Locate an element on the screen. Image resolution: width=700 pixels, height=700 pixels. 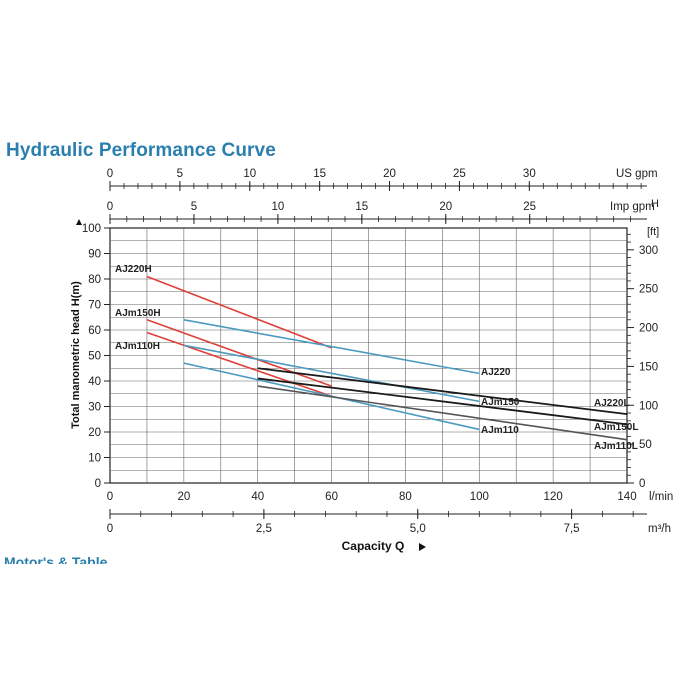
series-line-ajm150l is located at coordinates (442, 401).